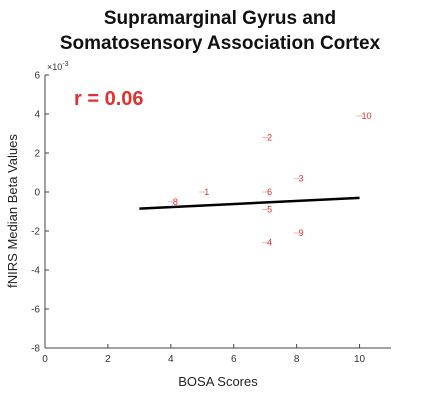  I want to click on y-axis-label: fNIRS Median Beta Values, so click(12, 211).